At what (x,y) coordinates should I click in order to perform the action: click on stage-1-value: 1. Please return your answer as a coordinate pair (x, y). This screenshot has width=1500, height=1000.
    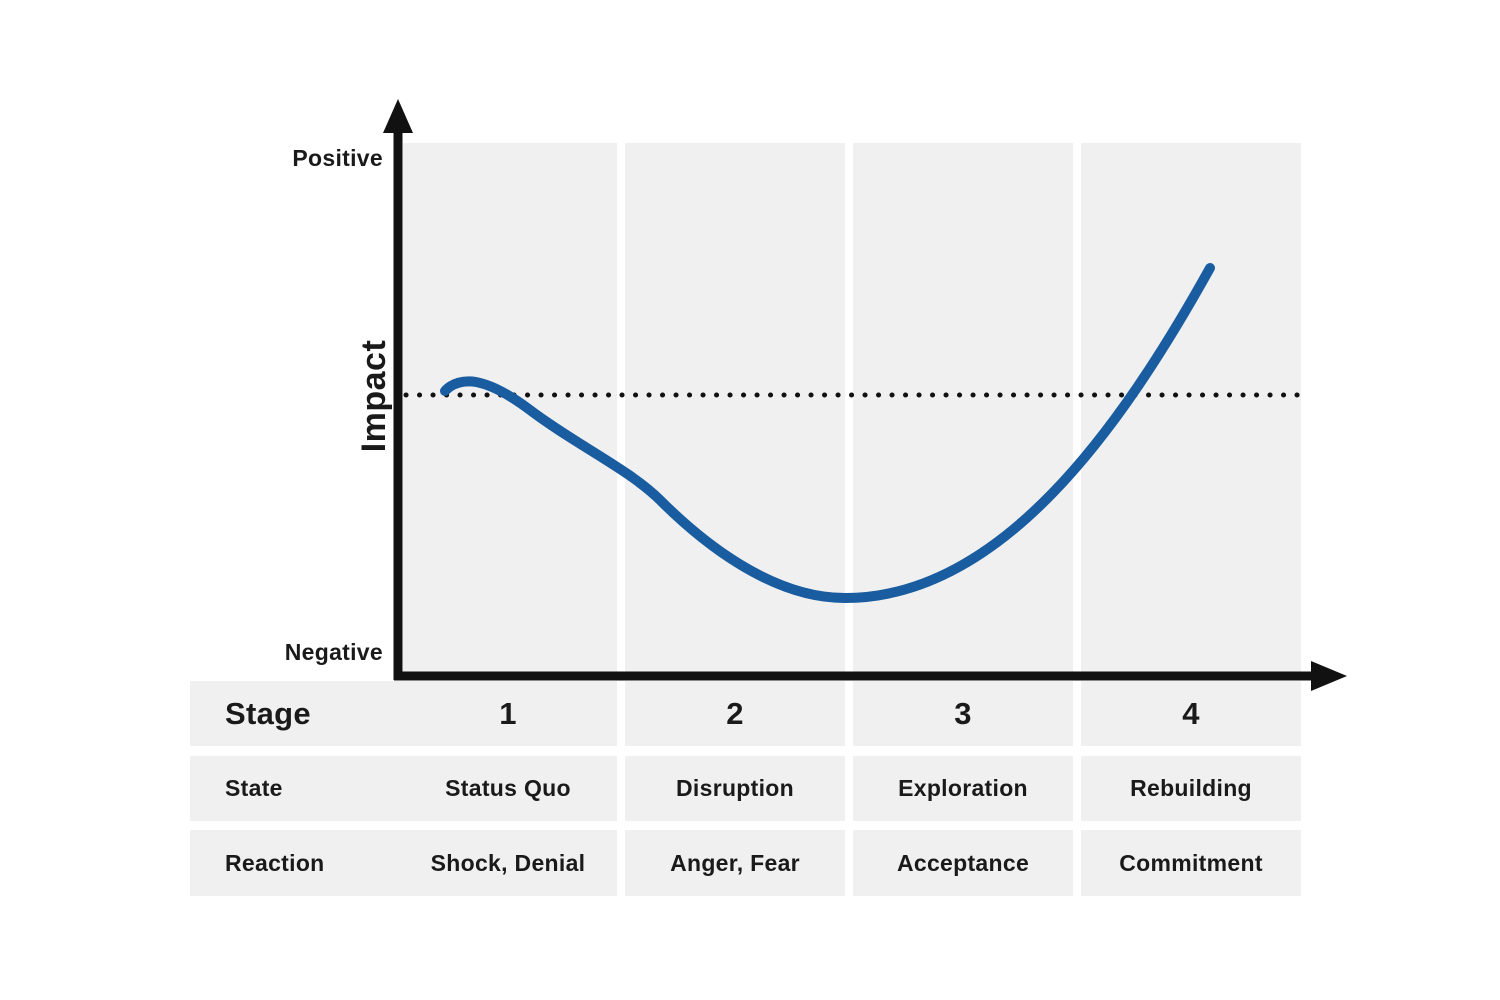
    Looking at the image, I should click on (508, 713).